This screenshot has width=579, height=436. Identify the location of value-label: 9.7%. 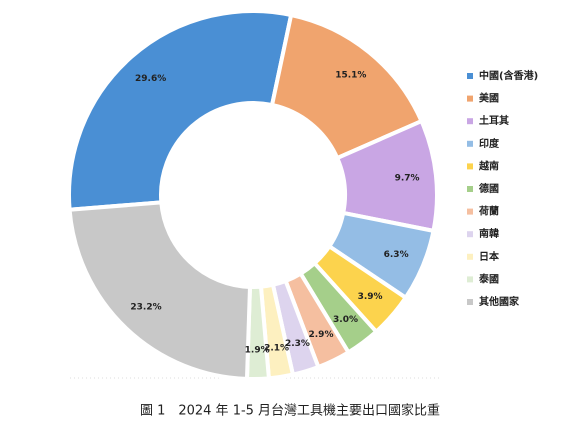
(407, 179).